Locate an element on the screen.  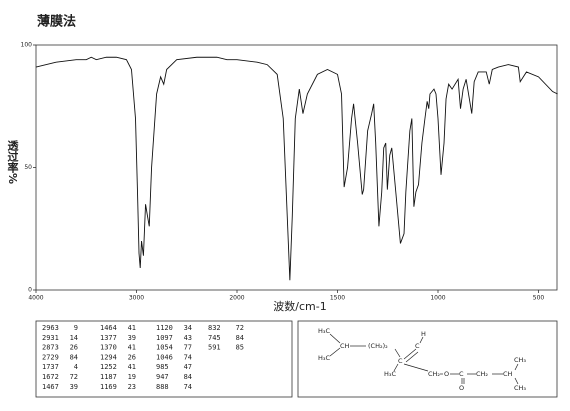
peak-wavenumber: 832 is located at coordinates (214, 328).